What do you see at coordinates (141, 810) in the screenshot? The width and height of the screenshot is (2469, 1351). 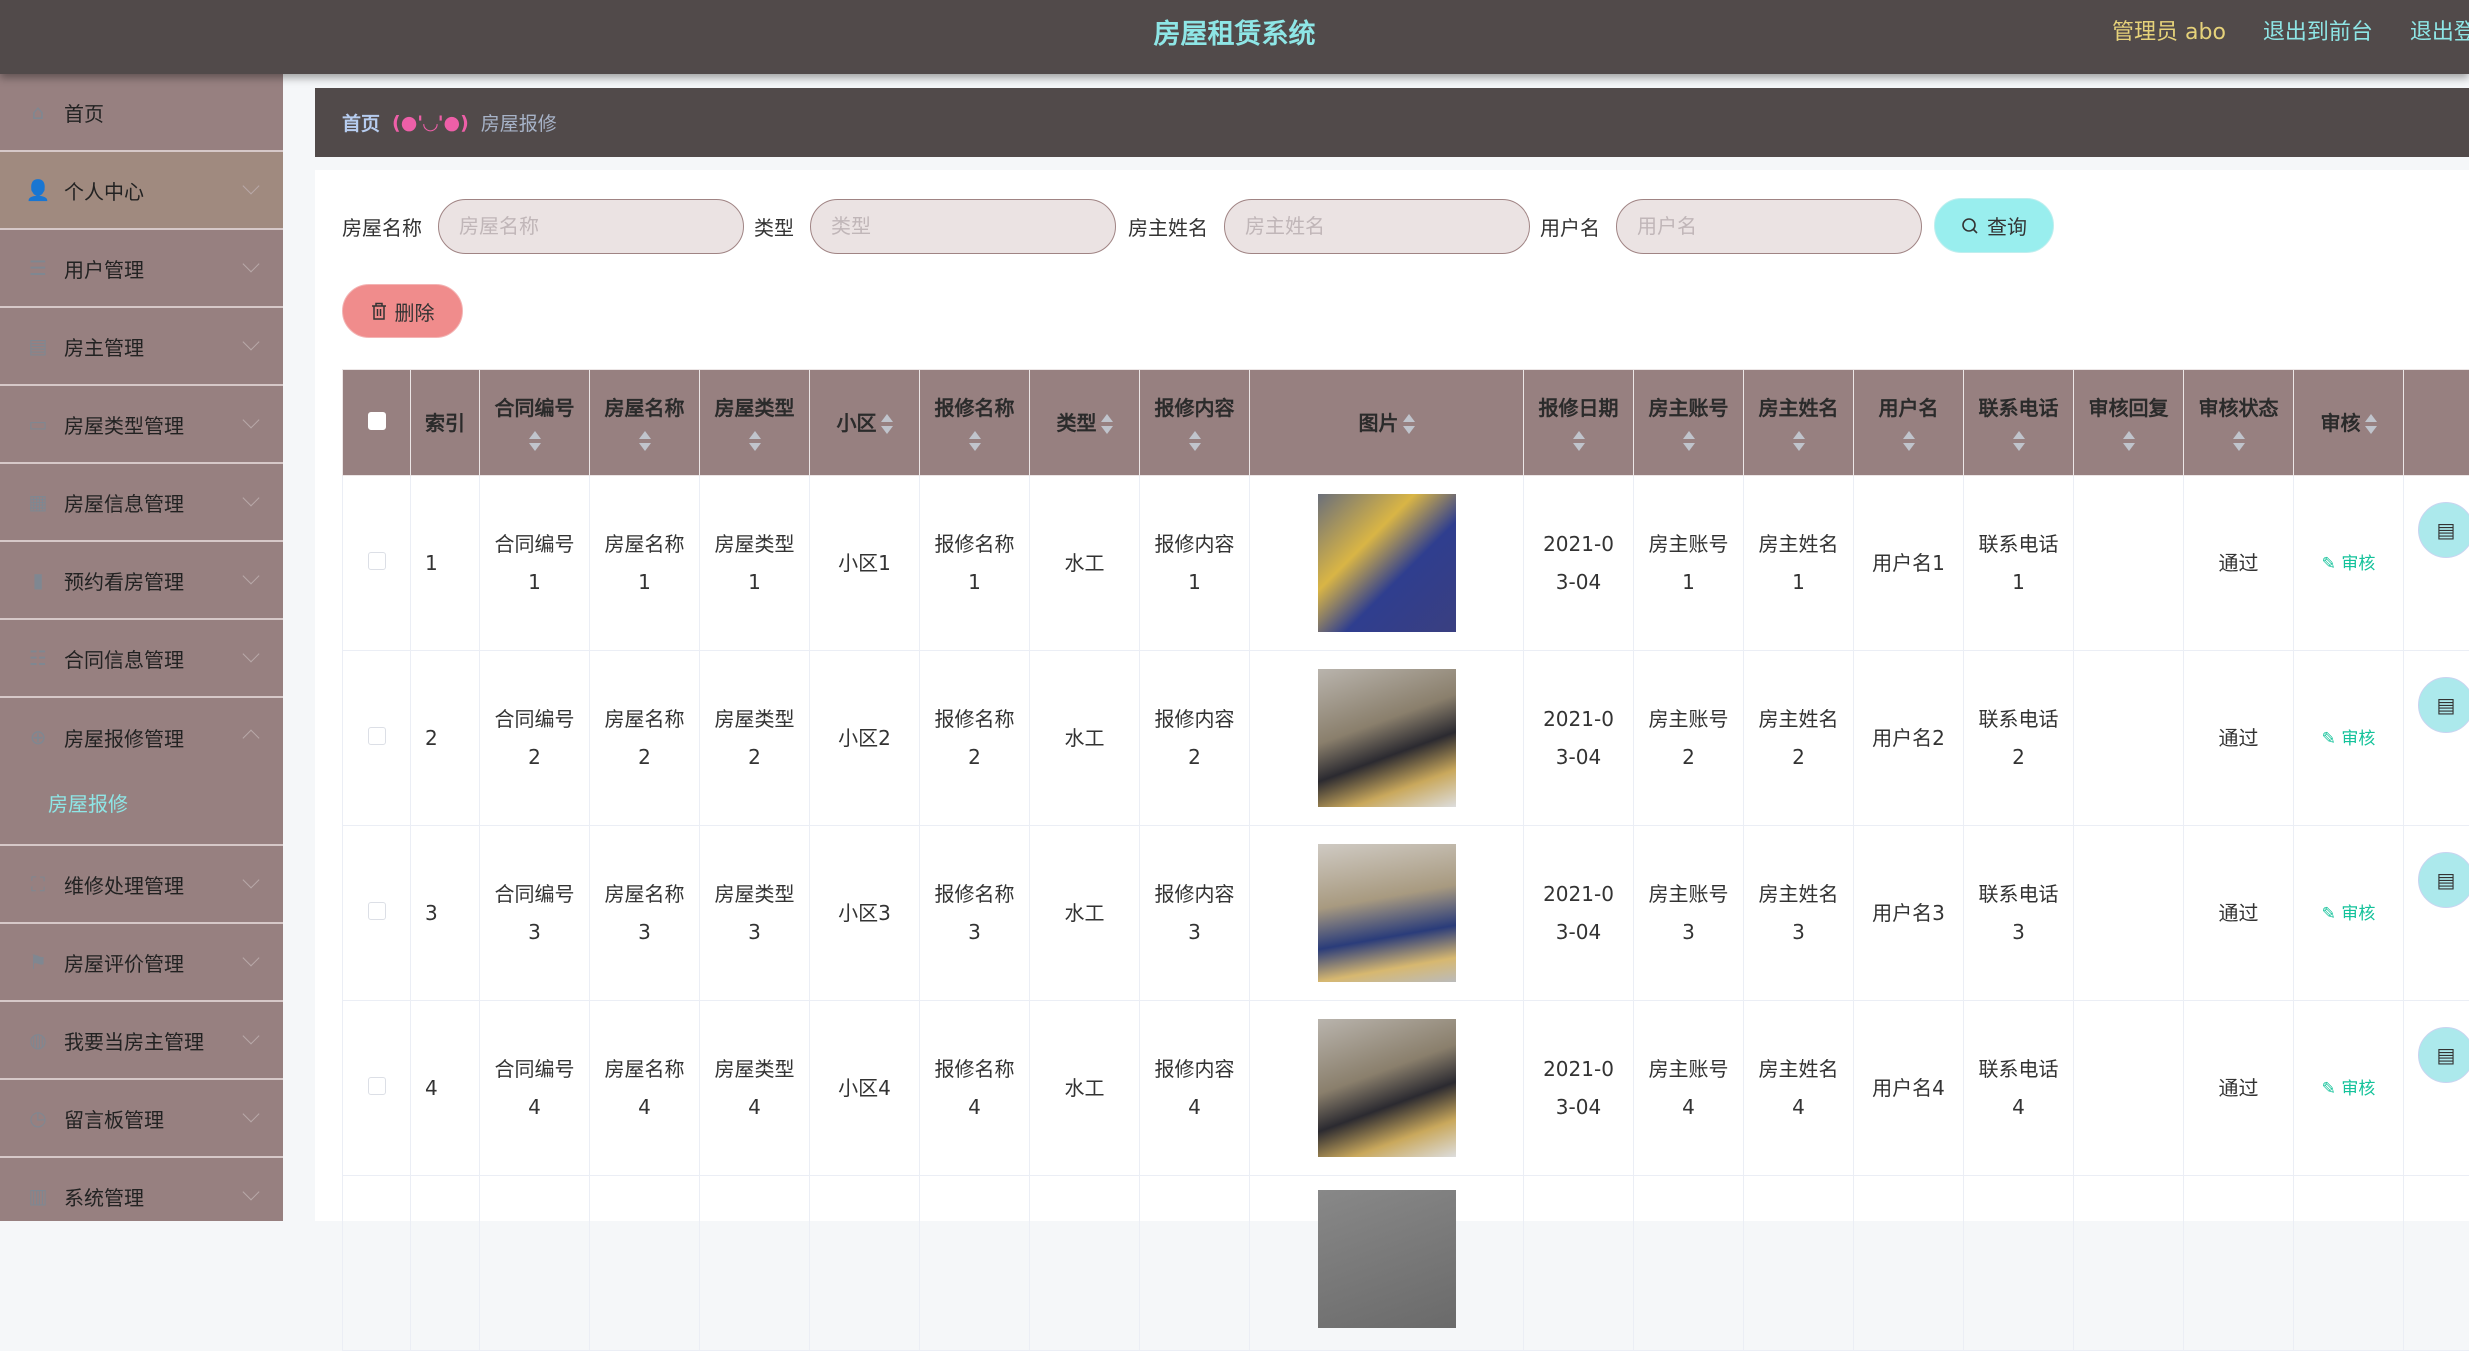 I see `sidebar-subitem: 房屋报修` at bounding box center [141, 810].